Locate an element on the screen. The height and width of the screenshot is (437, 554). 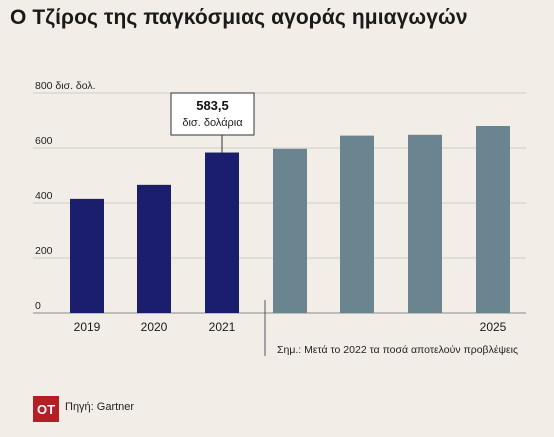
y-tick-label: 200 is located at coordinates (44, 251).